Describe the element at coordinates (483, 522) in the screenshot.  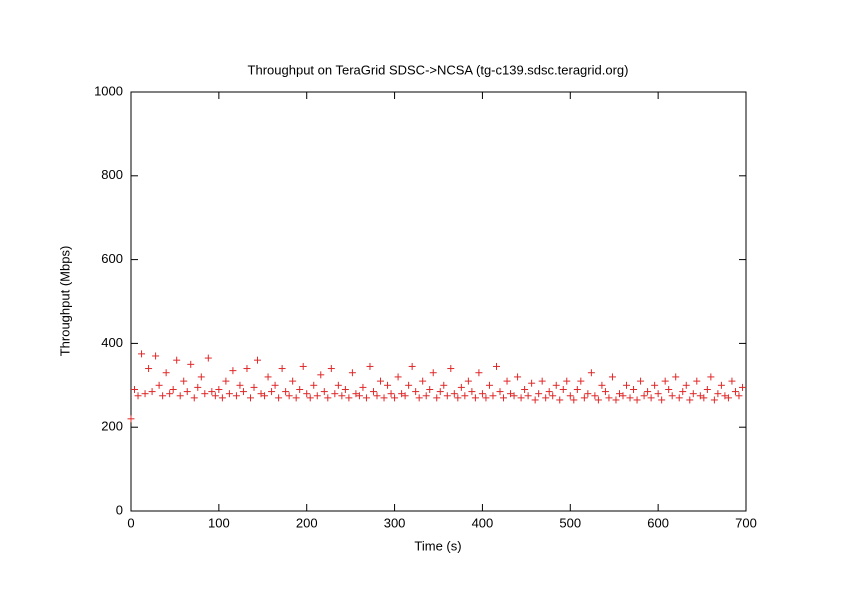
I see `x-tick-label: 400` at that location.